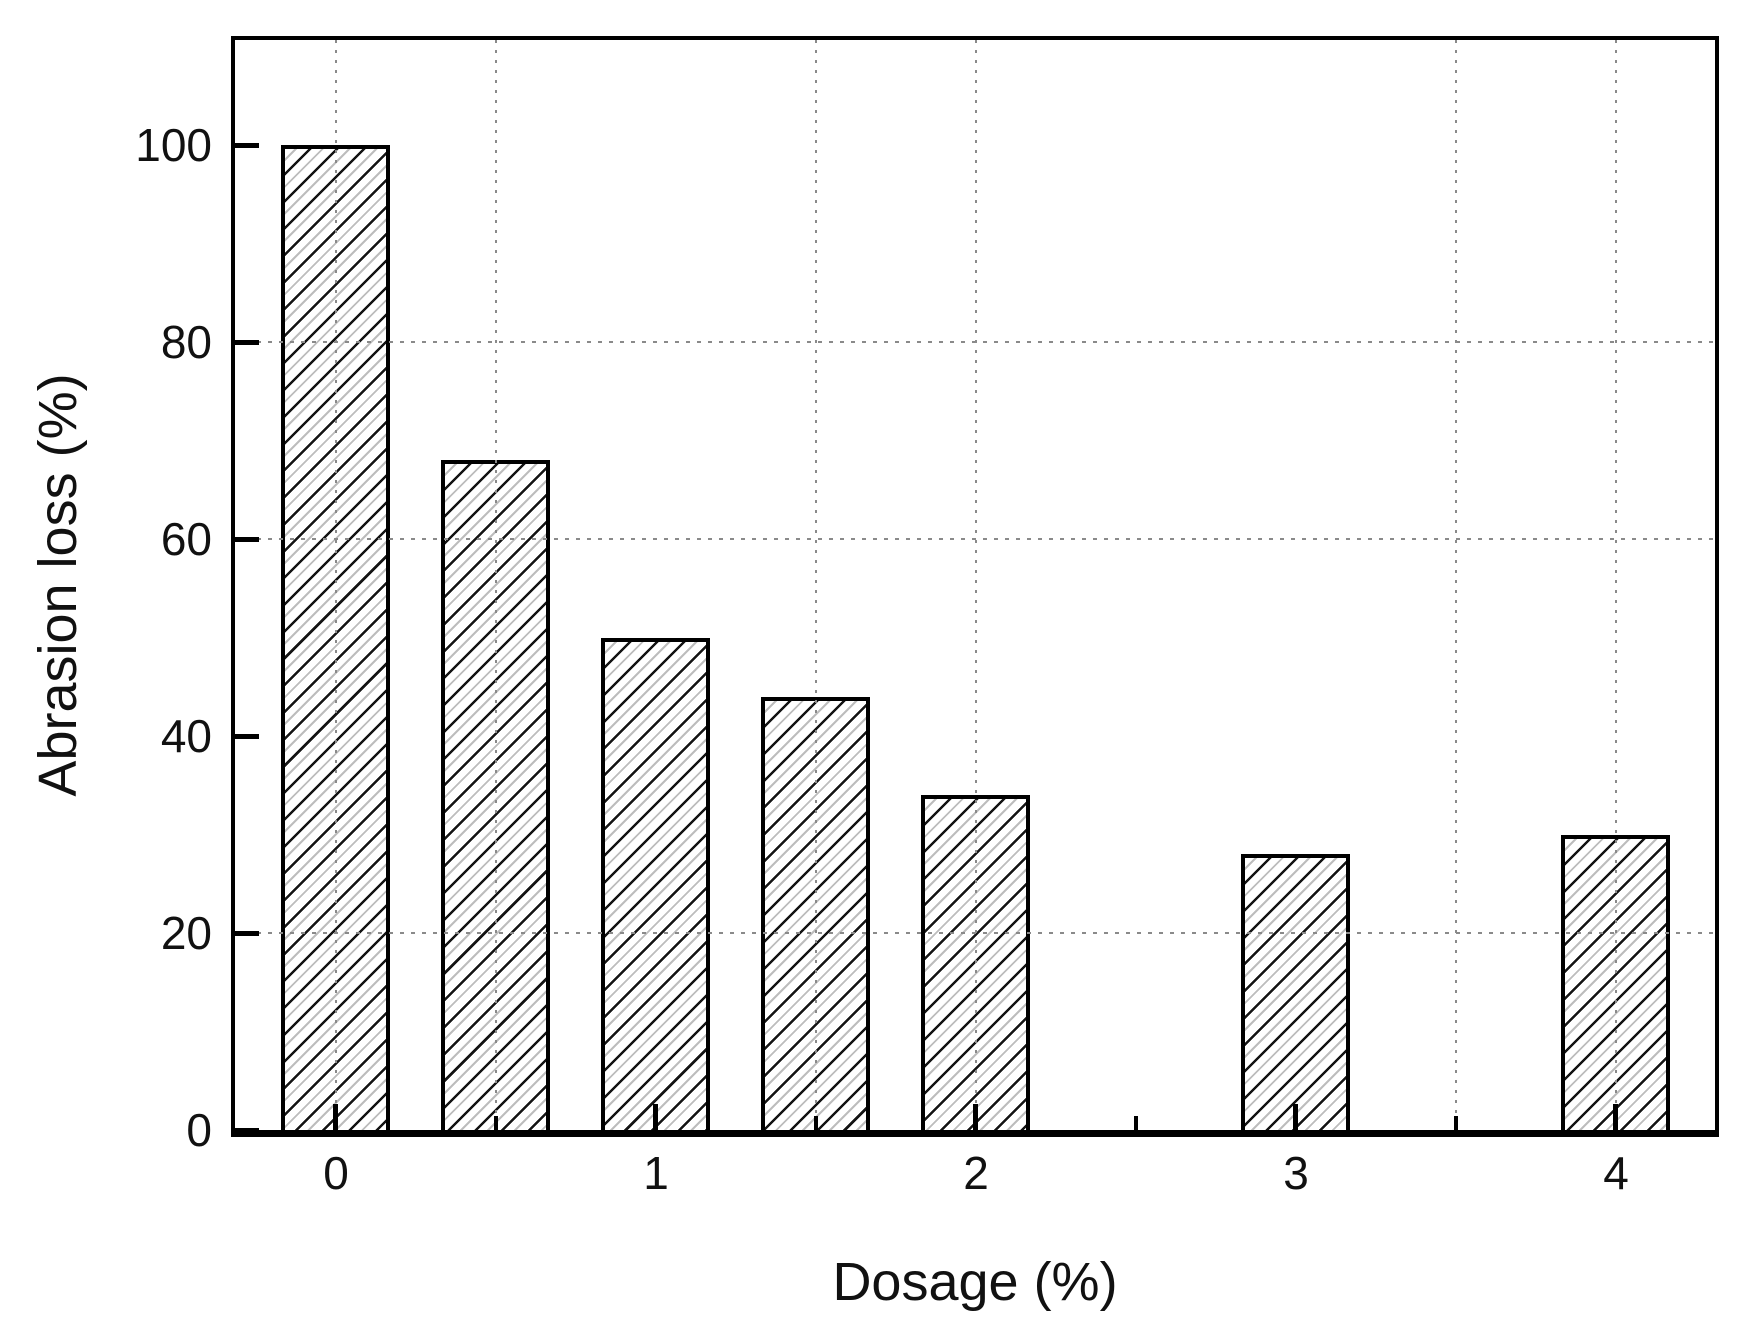  I want to click on x-tick-label: 1, so click(656, 1173).